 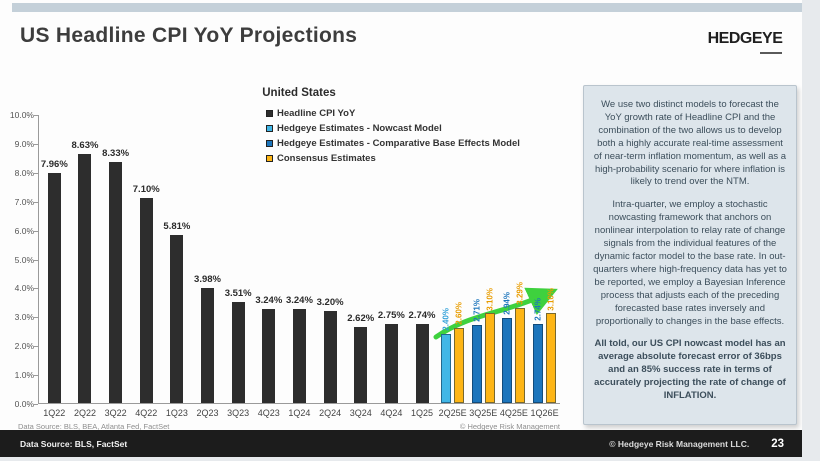 I want to click on x-axis-label: 4Q24, so click(x=391, y=413).